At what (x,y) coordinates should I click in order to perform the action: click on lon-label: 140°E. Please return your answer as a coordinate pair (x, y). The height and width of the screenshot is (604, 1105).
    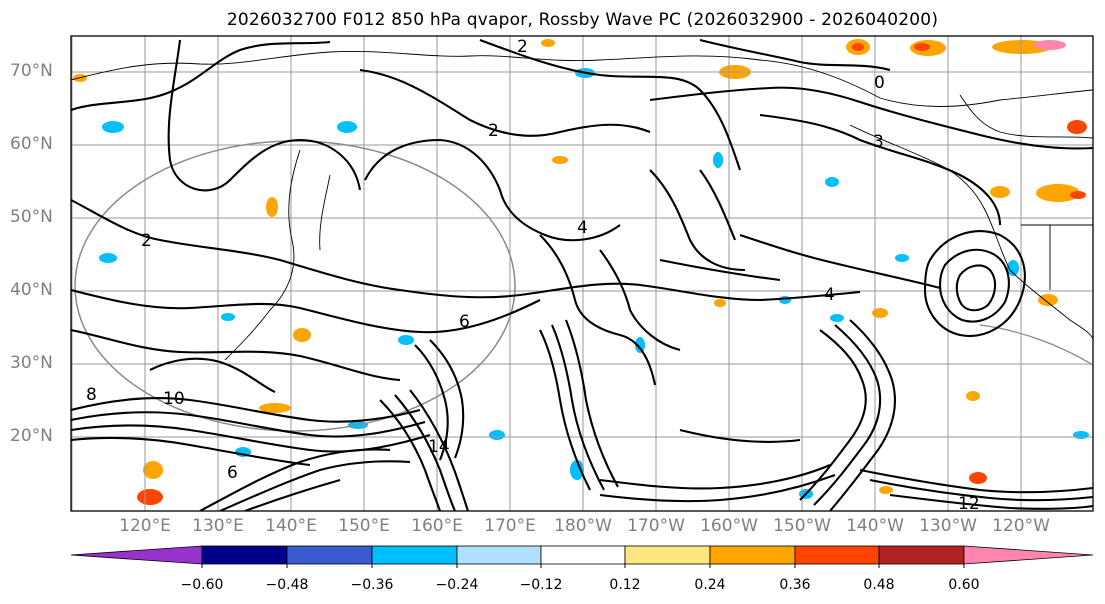
    Looking at the image, I should click on (291, 526).